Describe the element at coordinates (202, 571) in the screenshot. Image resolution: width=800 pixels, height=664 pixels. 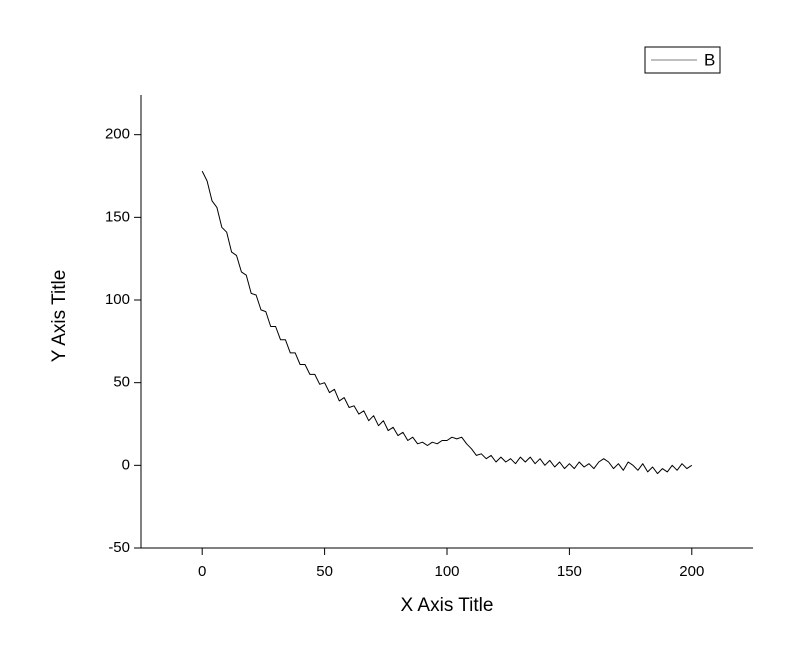
I see `x-tick-label: 0` at that location.